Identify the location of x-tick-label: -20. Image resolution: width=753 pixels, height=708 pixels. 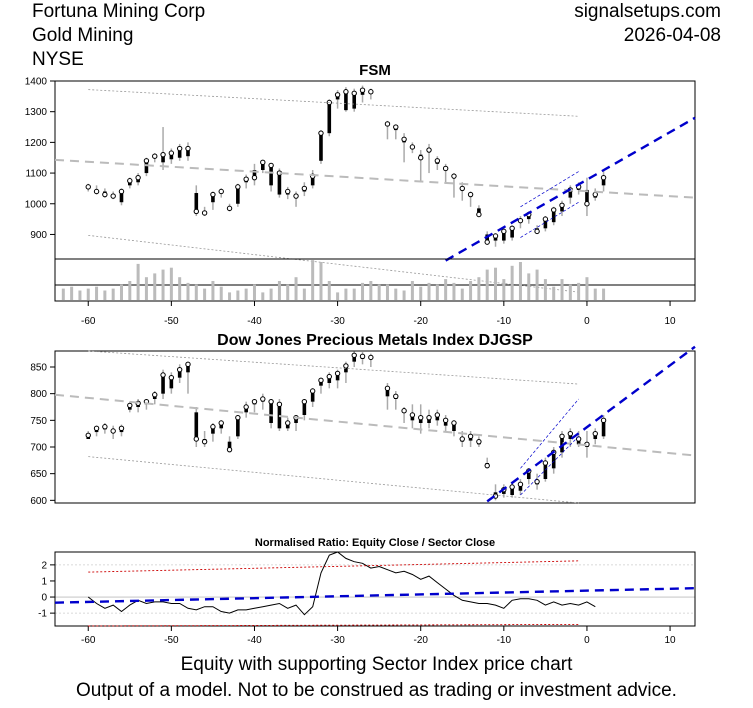
(420, 640).